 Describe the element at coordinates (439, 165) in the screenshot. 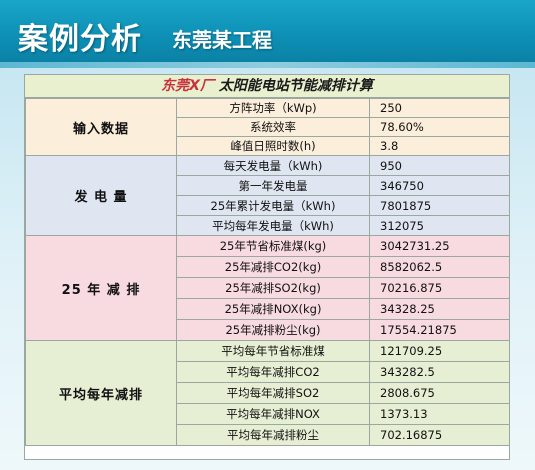

I see `row-value: 950` at that location.